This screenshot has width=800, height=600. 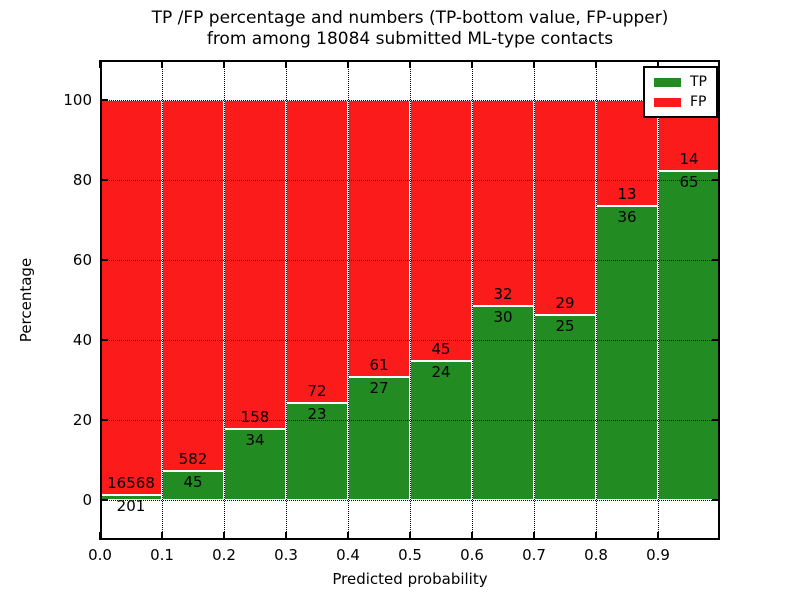 I want to click on fp-count-label: 32, so click(x=503, y=294).